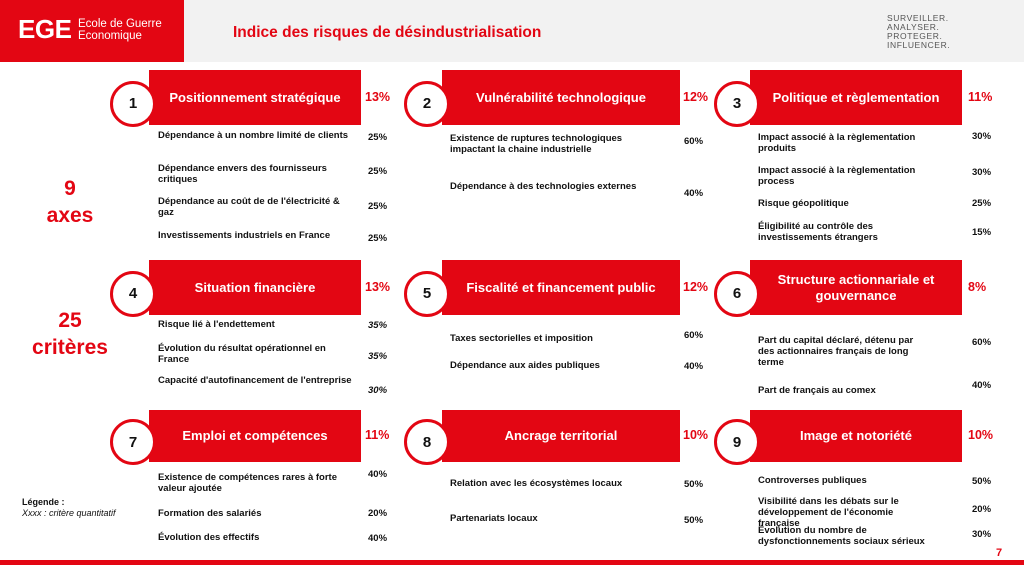 The height and width of the screenshot is (565, 1024). I want to click on tagline-line: INFLUENCER., so click(919, 45).